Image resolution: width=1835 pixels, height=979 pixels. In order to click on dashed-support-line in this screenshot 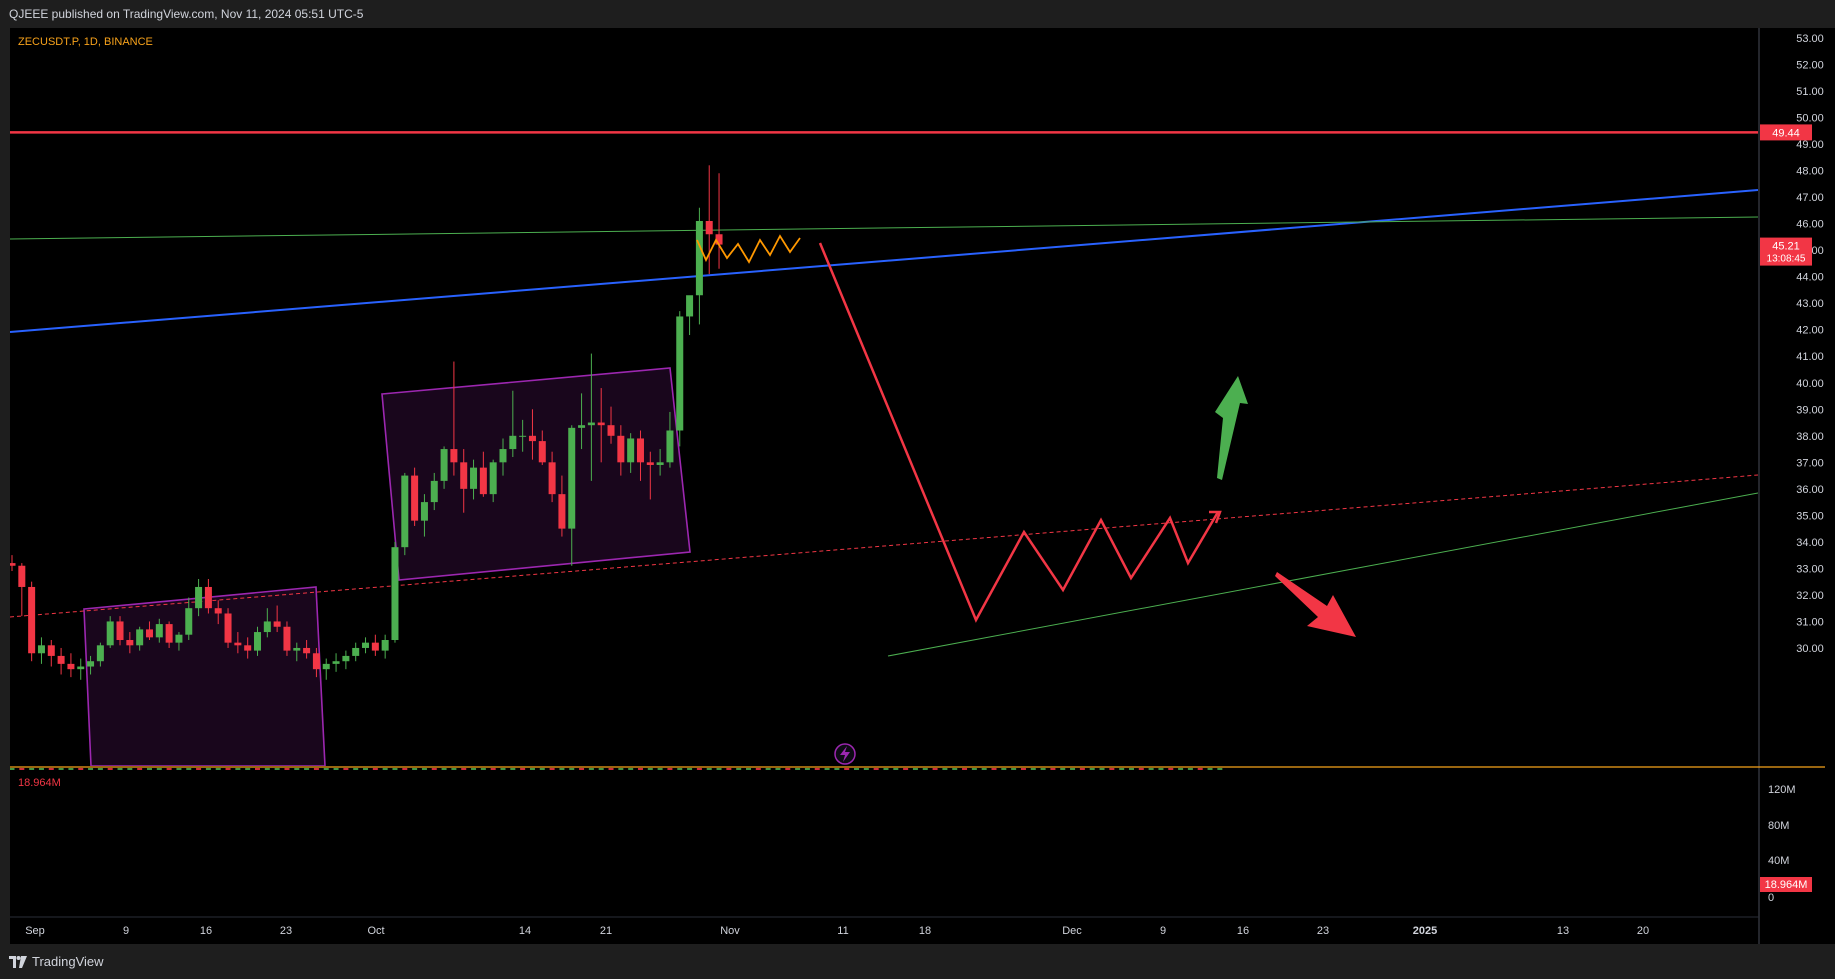, I will do `click(884, 546)`.